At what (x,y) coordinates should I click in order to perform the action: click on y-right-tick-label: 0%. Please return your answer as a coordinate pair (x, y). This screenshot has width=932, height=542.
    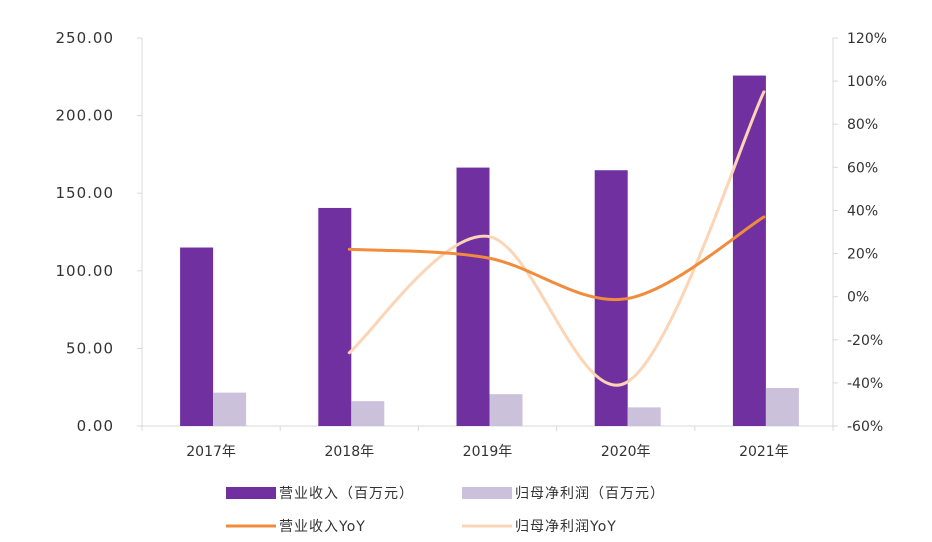
    Looking at the image, I should click on (858, 298).